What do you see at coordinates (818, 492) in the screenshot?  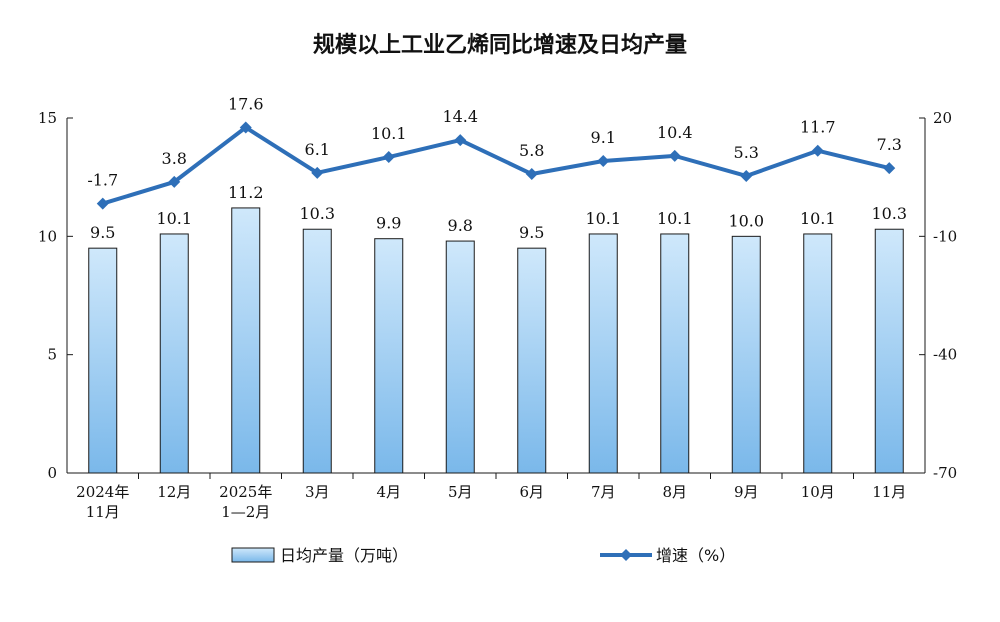 I see `x-tick-label: 10月` at bounding box center [818, 492].